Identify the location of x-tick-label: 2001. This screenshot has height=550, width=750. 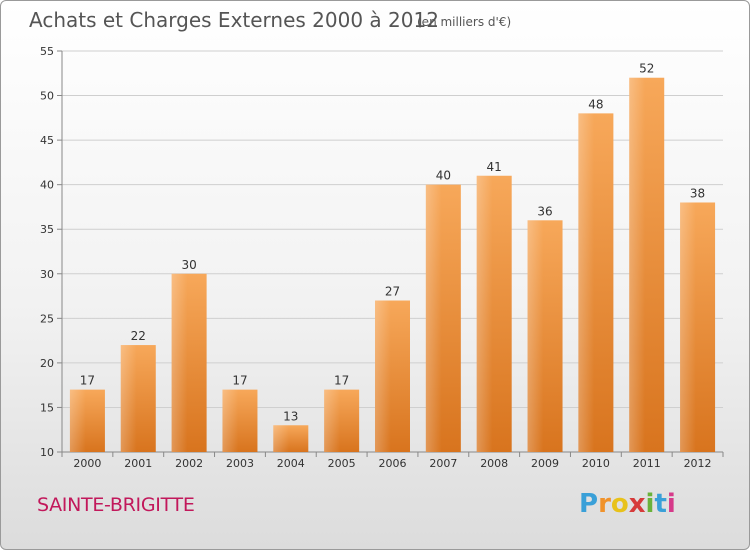
(138, 463).